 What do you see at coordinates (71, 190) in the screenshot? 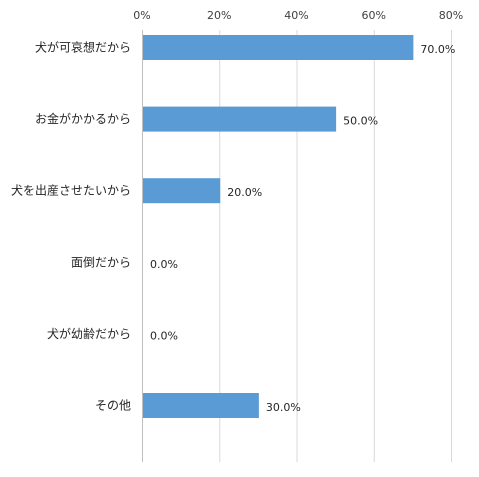
I see `category-label: 犬を出産させたいから` at bounding box center [71, 190].